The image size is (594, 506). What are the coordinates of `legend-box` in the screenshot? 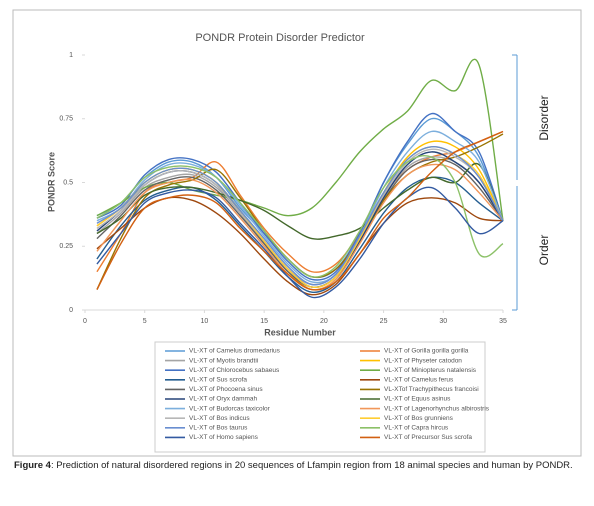 It's located at (320, 397).